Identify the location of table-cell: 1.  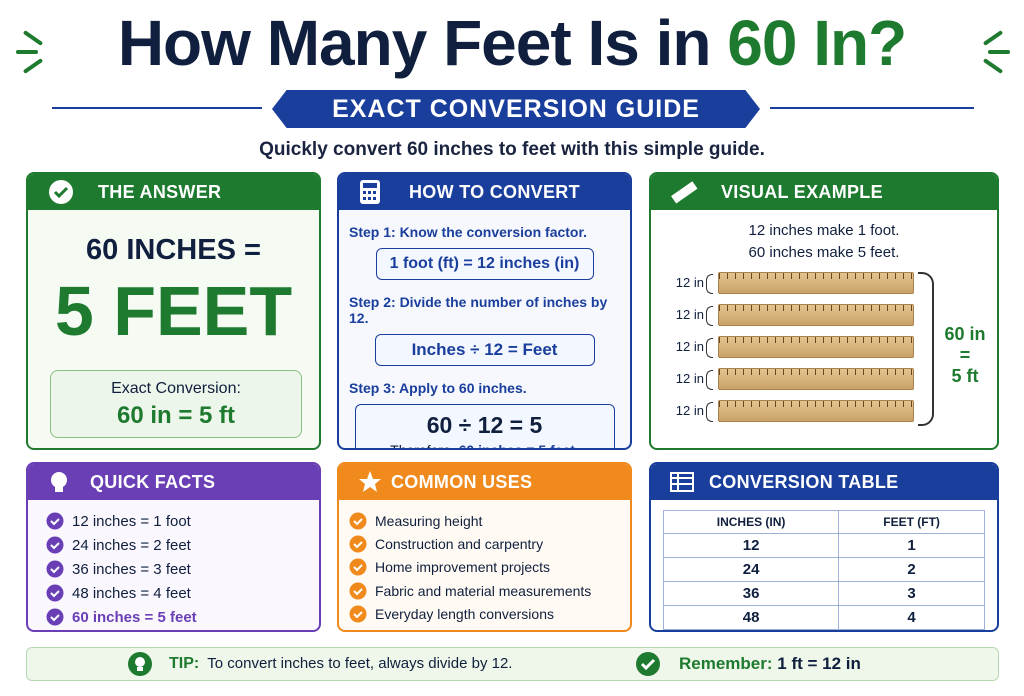
(911, 545).